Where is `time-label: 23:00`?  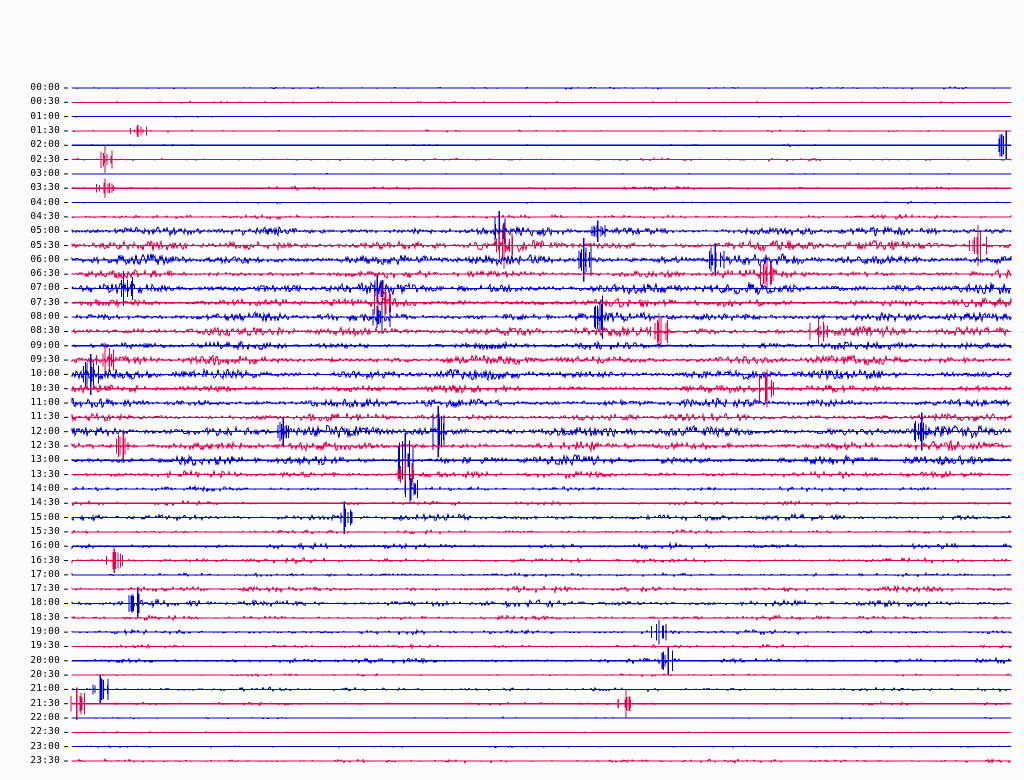
time-label: 23:00 is located at coordinates (45, 746).